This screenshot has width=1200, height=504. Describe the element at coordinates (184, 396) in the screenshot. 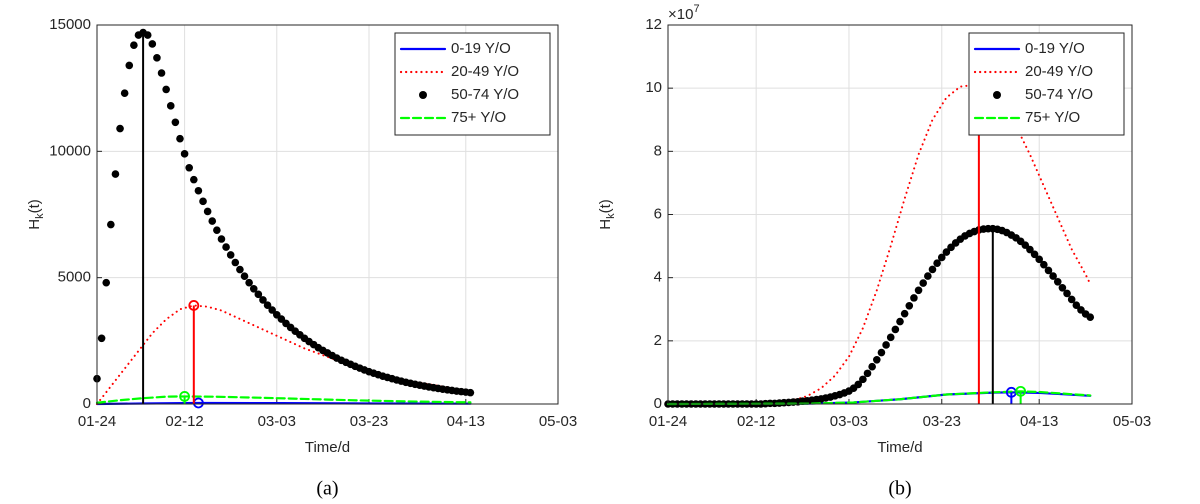

I see `peak-marker` at that location.